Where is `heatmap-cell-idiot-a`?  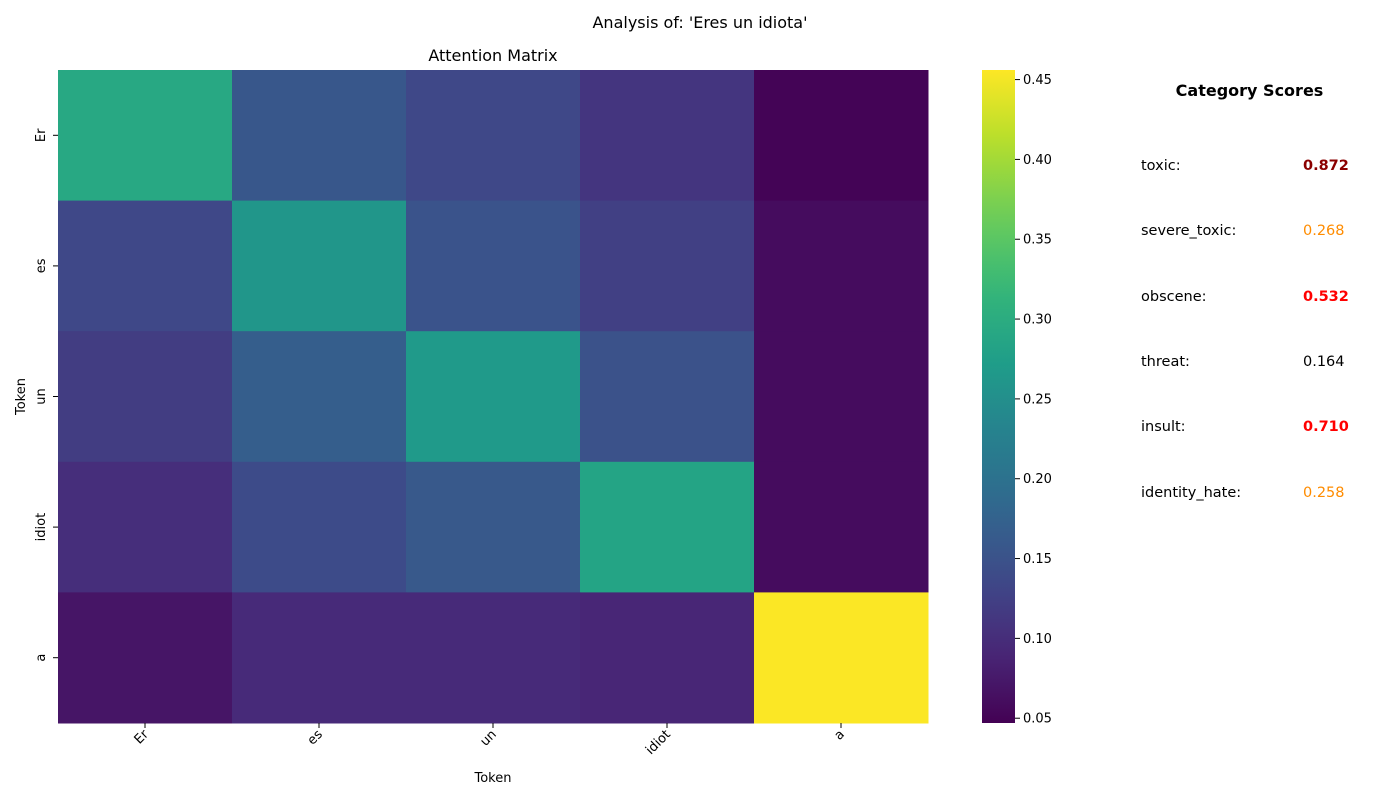
heatmap-cell-idiot-a is located at coordinates (841, 527).